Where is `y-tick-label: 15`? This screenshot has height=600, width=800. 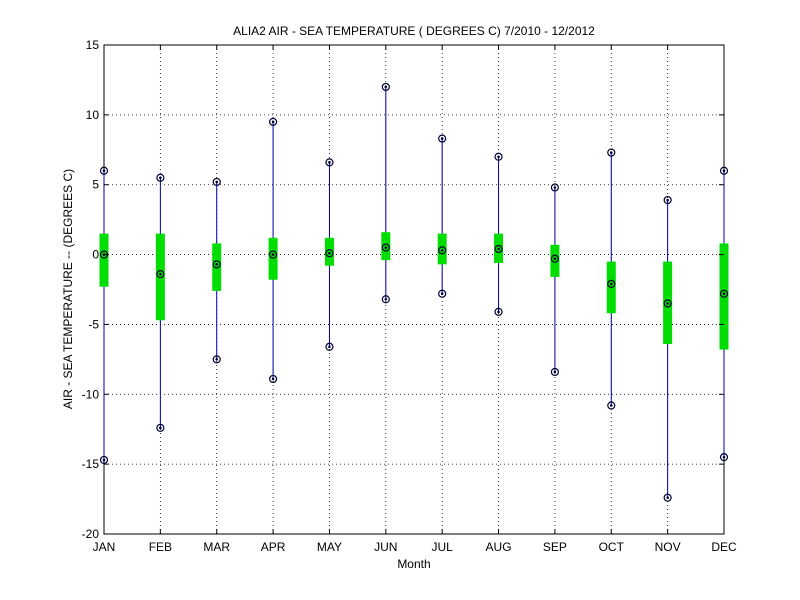 y-tick-label: 15 is located at coordinates (93, 45).